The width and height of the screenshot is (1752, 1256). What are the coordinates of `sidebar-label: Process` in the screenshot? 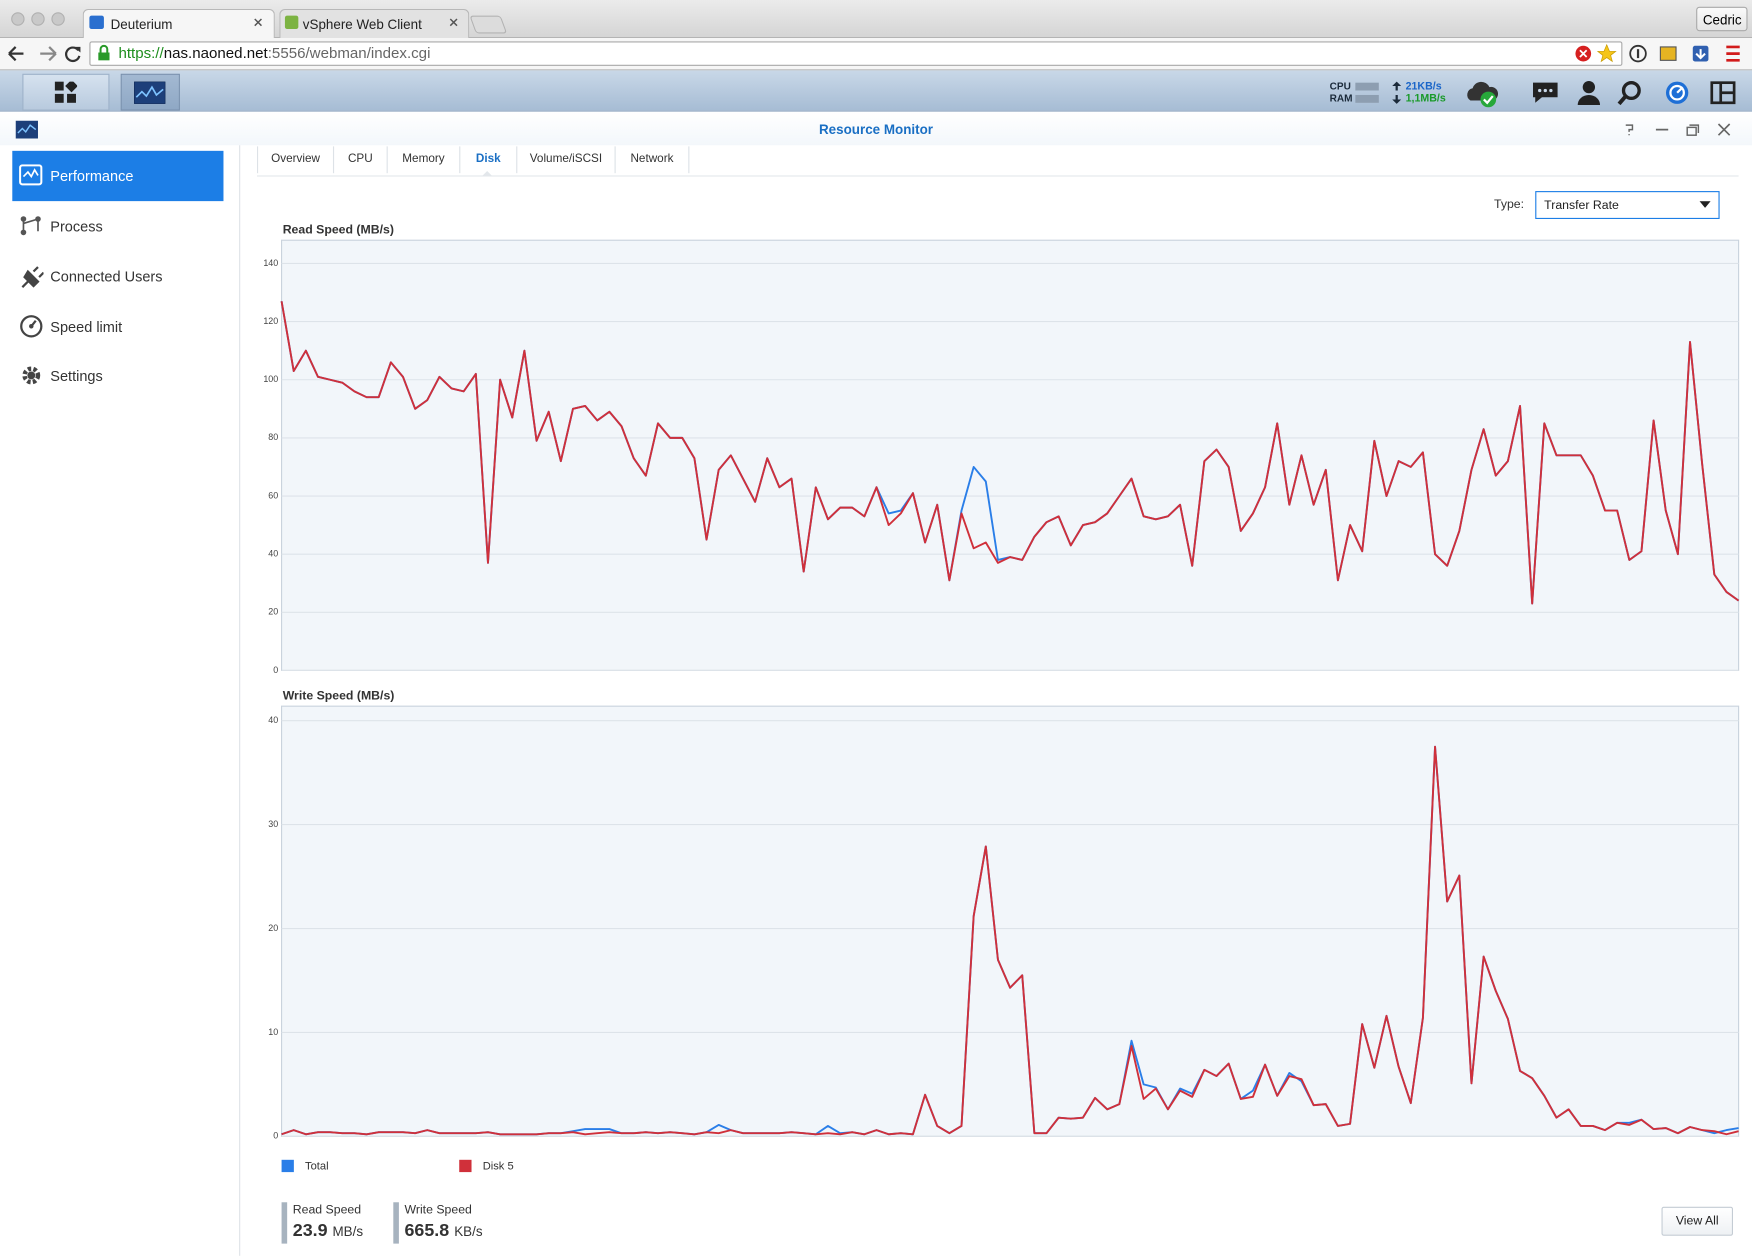 It's located at (76, 226).